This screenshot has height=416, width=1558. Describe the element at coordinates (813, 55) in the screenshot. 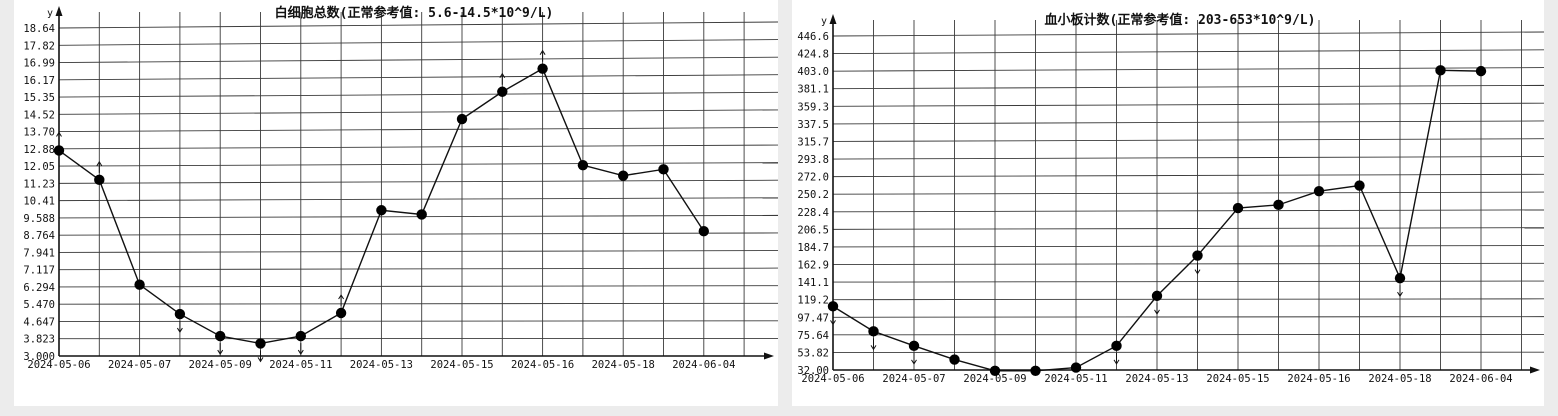

I see `y-tick-label: 424.8` at that location.